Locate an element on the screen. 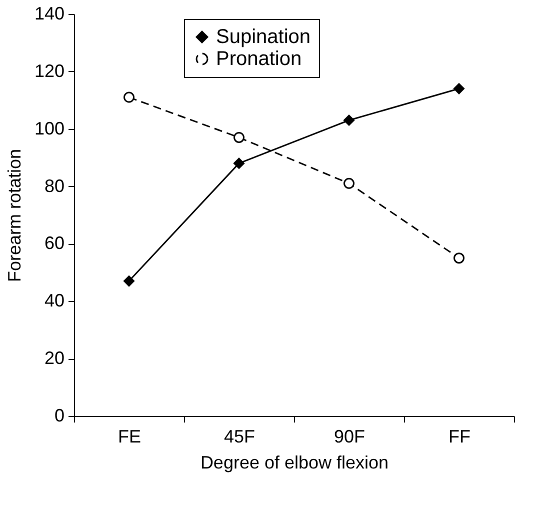  y-tick-label: 140 is located at coordinates (49, 14).